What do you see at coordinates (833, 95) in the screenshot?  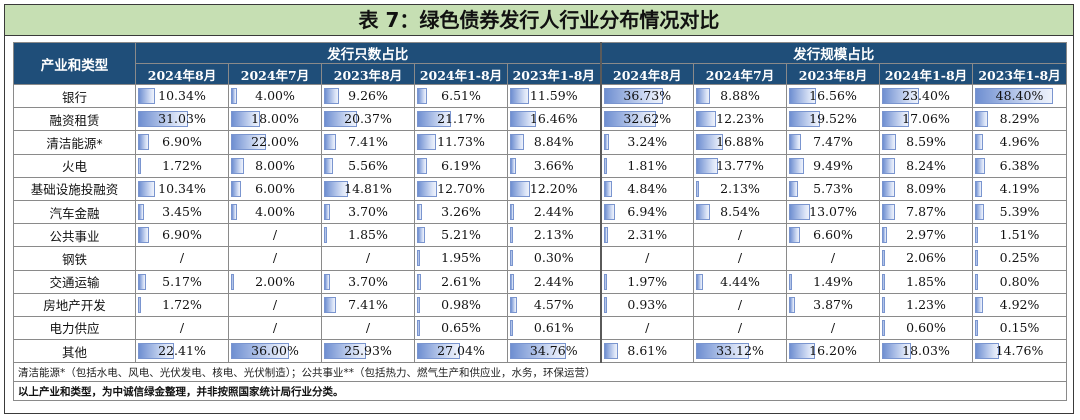 I see `share-value: 16.56%` at bounding box center [833, 95].